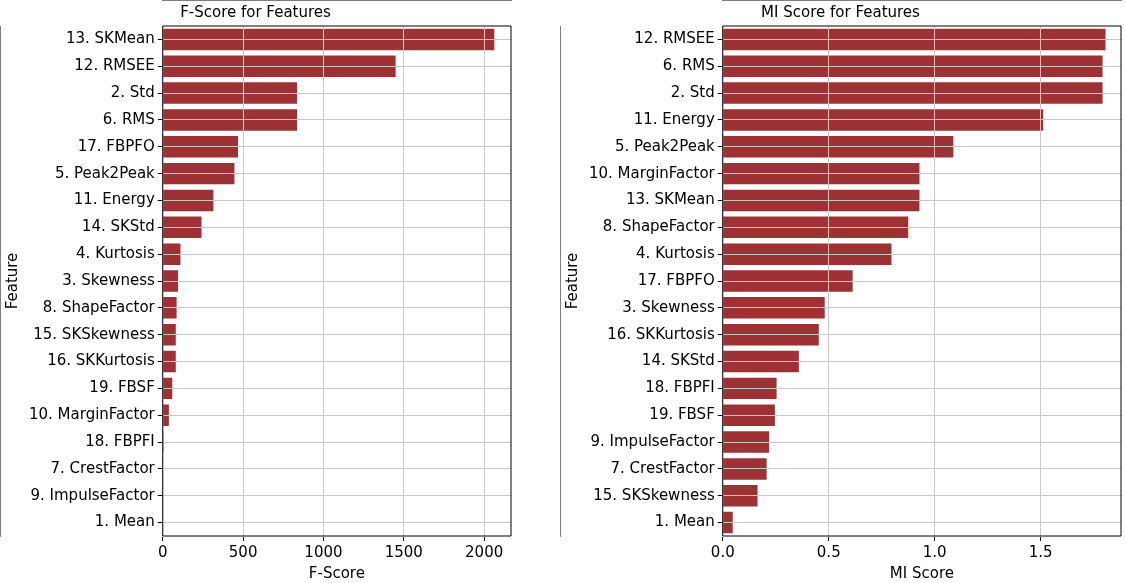 The width and height of the screenshot is (1125, 583). What do you see at coordinates (828, 551) in the screenshot?
I see `x-tick-label: 0.5` at bounding box center [828, 551].